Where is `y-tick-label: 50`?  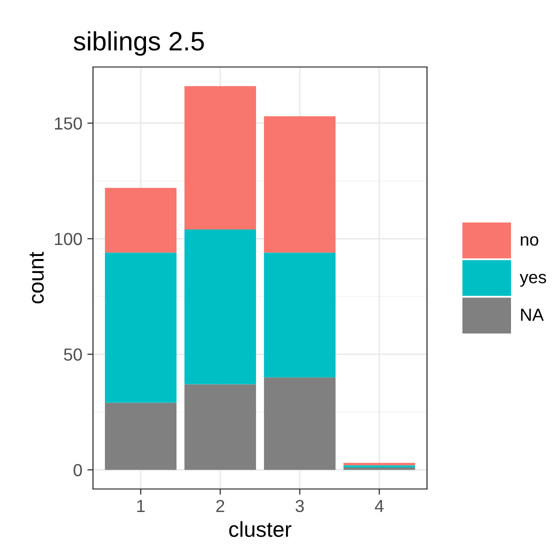
y-tick-label: 50 is located at coordinates (73, 354).